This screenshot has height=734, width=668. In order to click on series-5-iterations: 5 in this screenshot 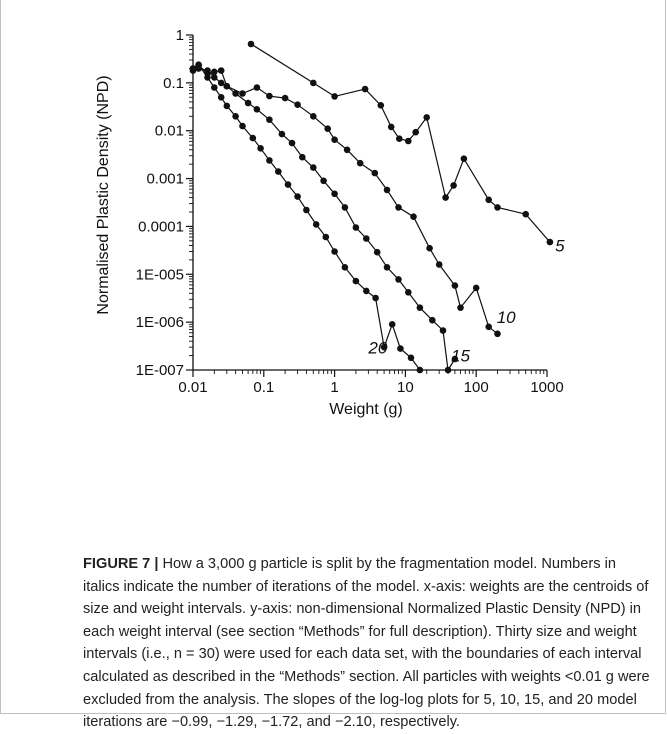, I will do `click(406, 148)`.